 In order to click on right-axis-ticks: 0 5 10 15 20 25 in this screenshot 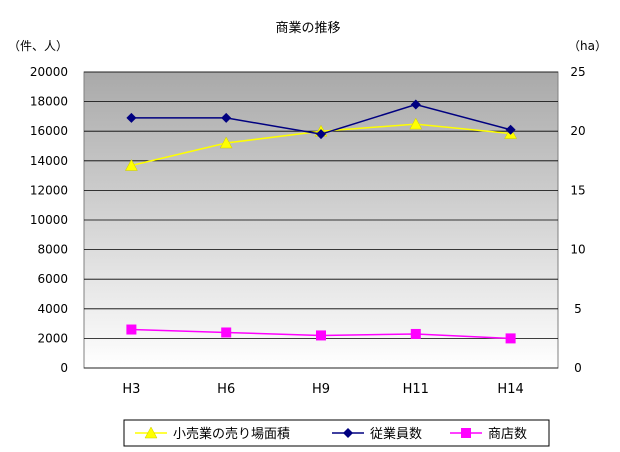, I will do `click(577, 220)`.